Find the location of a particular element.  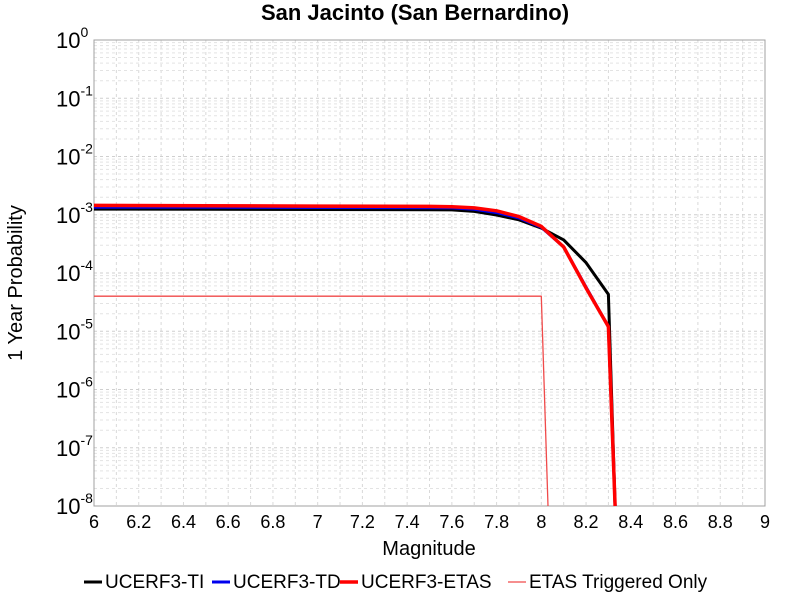

y-tick-label: 10⁻⁷ is located at coordinates (74, 446).